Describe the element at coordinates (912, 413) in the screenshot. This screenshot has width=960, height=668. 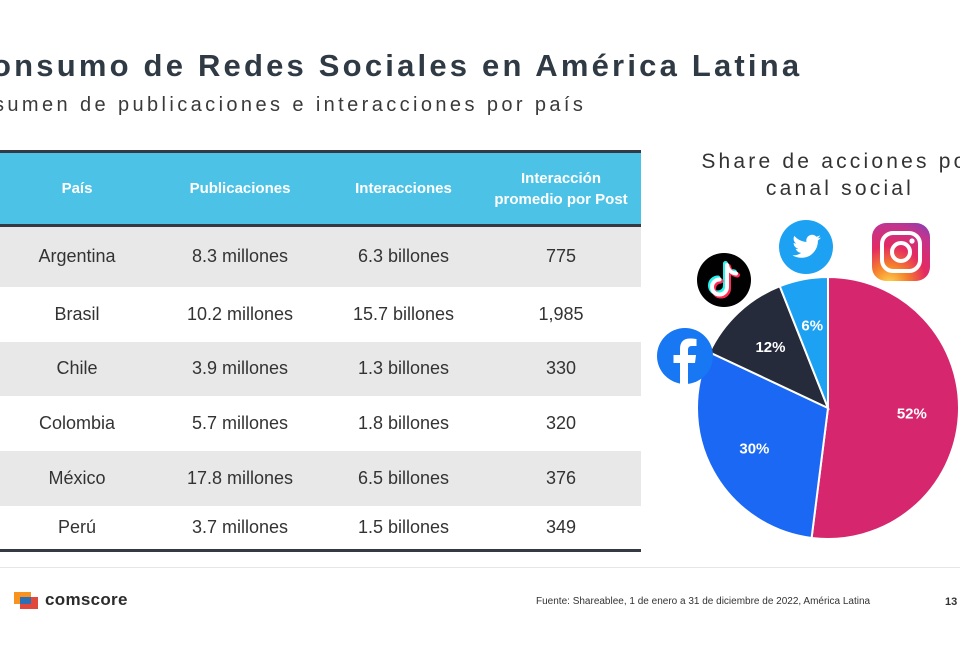
I see `pie-label-instagram: 52%` at that location.